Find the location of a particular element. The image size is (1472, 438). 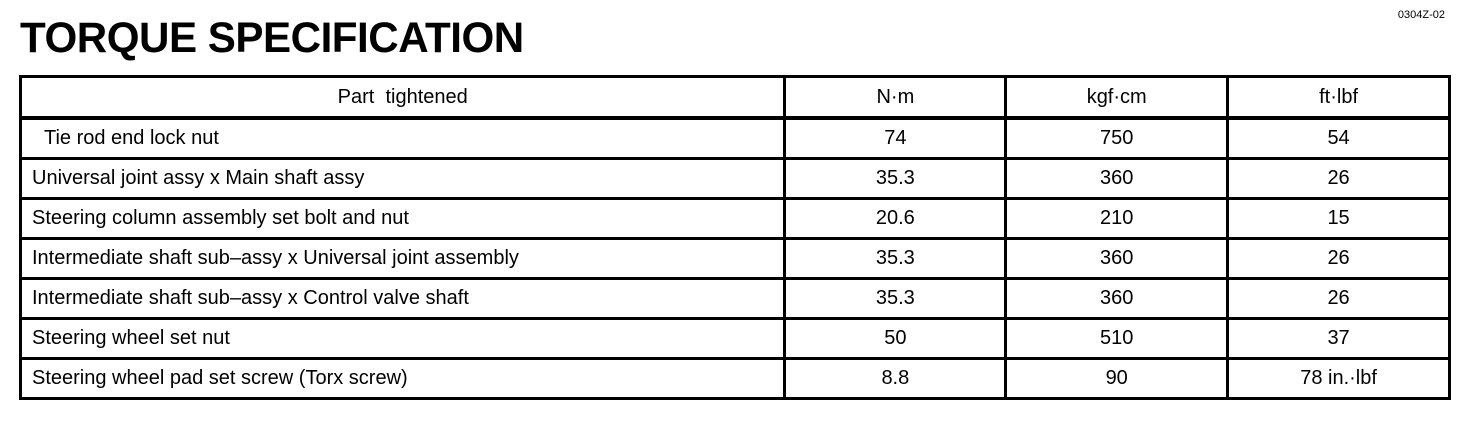

table-row: Tie rod end lock nut 74 750 54 is located at coordinates (734, 138).